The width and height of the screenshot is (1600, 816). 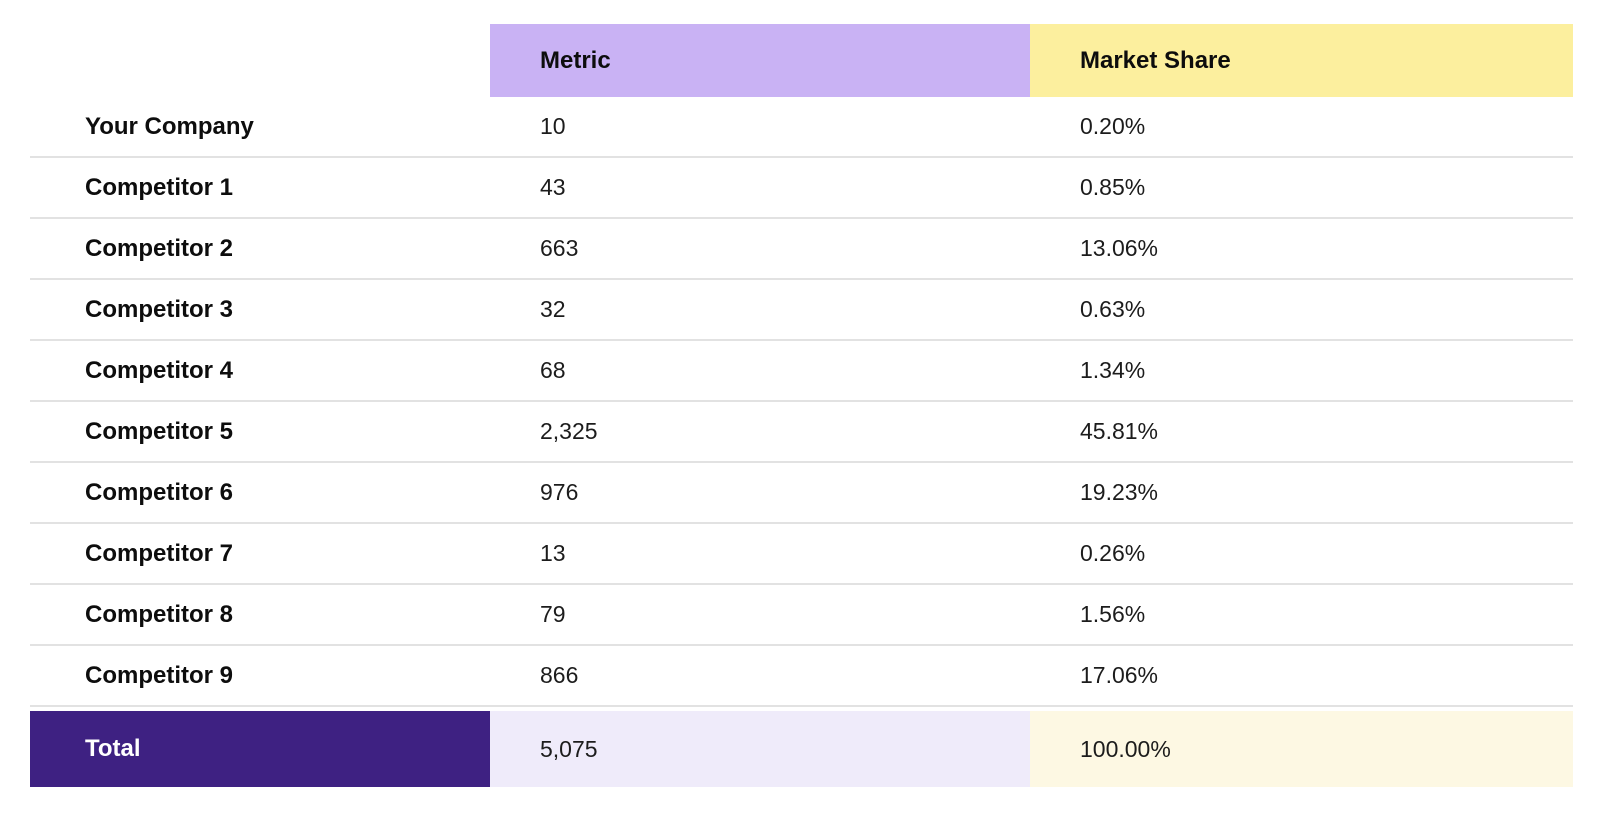 What do you see at coordinates (159, 187) in the screenshot?
I see `row-label: Competitor 1` at bounding box center [159, 187].